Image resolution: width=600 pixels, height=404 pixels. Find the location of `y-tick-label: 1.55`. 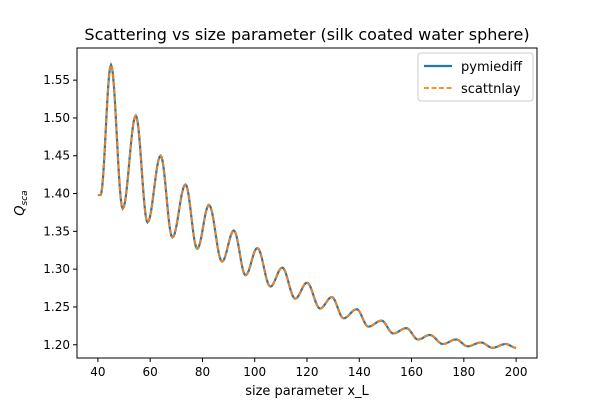

y-tick-label: 1.55 is located at coordinates (56, 80).